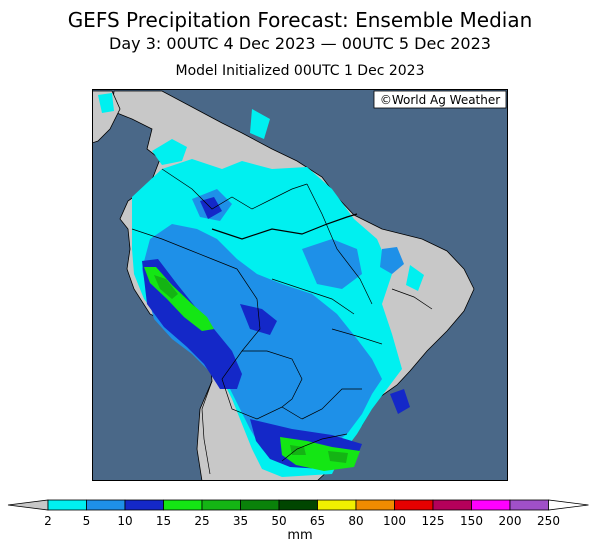  What do you see at coordinates (28, 505) in the screenshot?
I see `legend-arrow-low` at bounding box center [28, 505].